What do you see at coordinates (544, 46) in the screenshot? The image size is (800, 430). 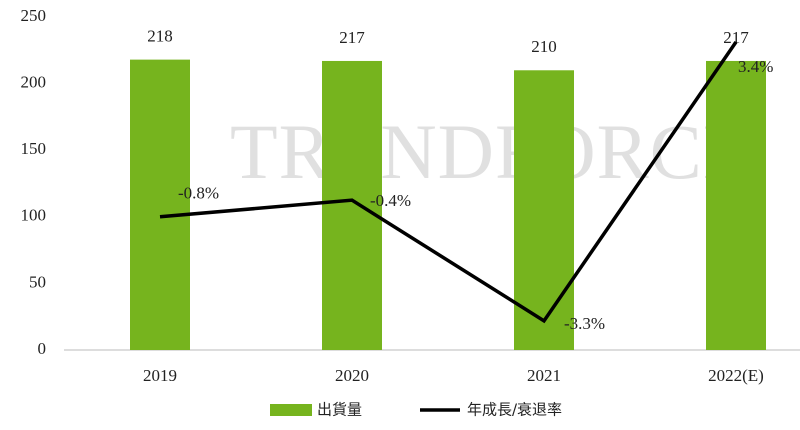 I see `bar-value-label: 210` at bounding box center [544, 46].